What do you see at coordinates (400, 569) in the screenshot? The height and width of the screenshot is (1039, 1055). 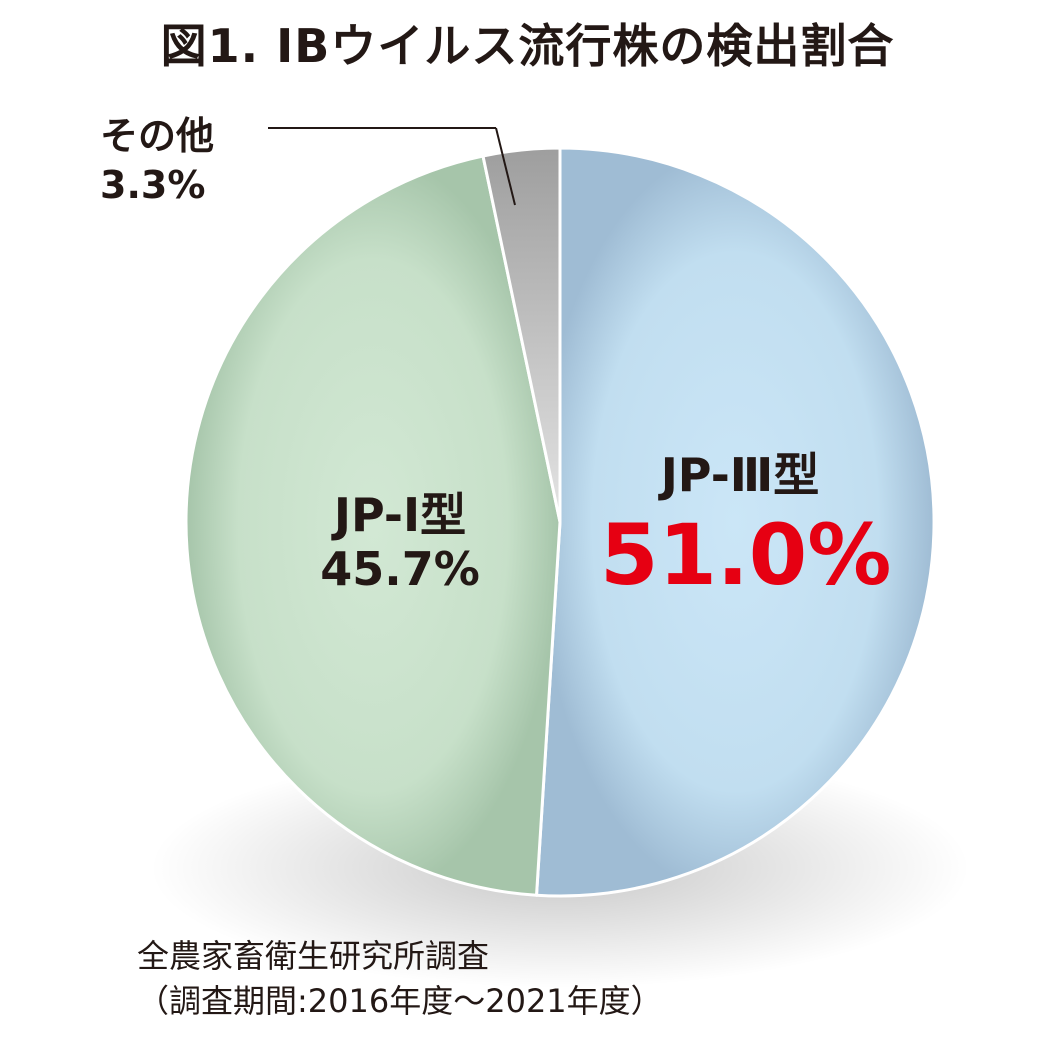 I see `slice-jp1-value: 45.7%` at bounding box center [400, 569].